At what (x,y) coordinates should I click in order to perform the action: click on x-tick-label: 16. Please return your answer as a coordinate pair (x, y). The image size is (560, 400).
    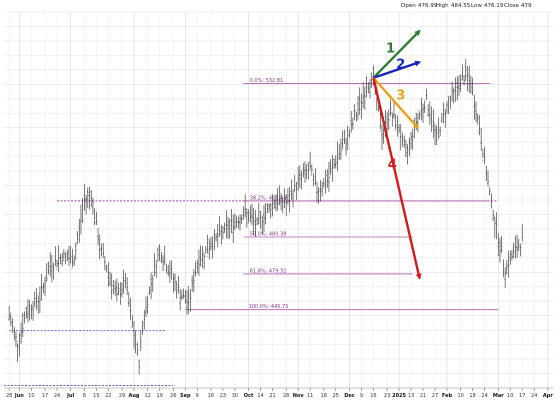
    Looking at the image, I should click on (373, 396).